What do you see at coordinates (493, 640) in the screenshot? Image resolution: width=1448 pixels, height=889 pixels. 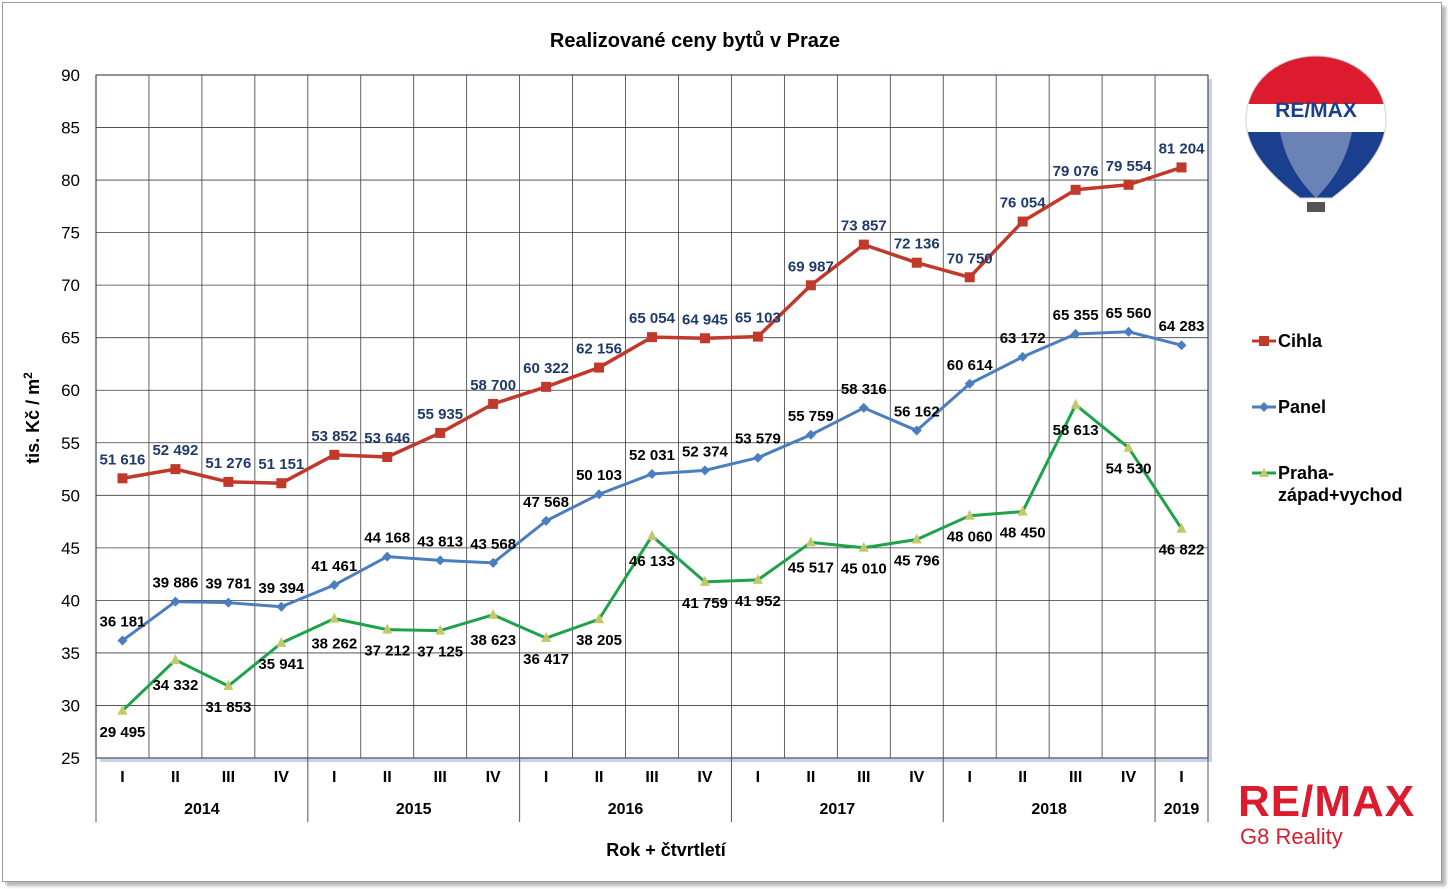 I see `data-label: 38 623` at bounding box center [493, 640].